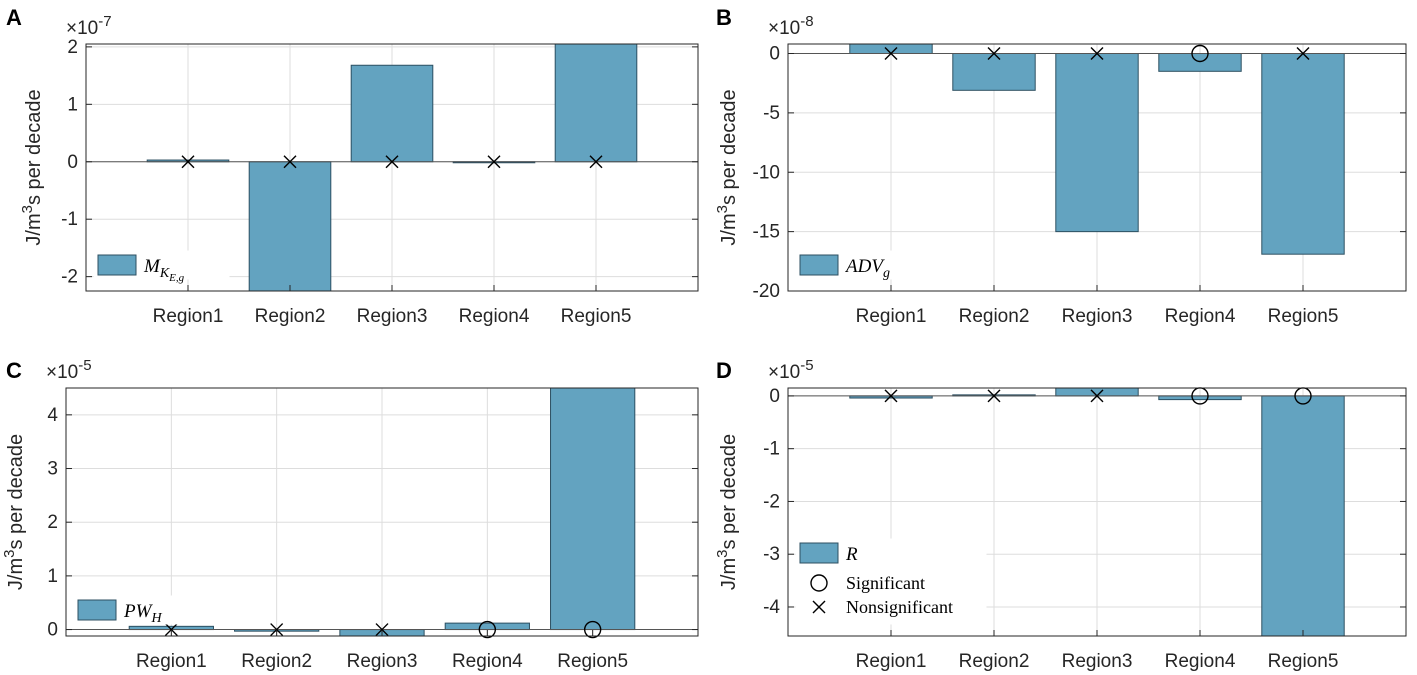 This screenshot has height=675, width=1417. I want to click on legend-significant-marker, so click(819, 583).